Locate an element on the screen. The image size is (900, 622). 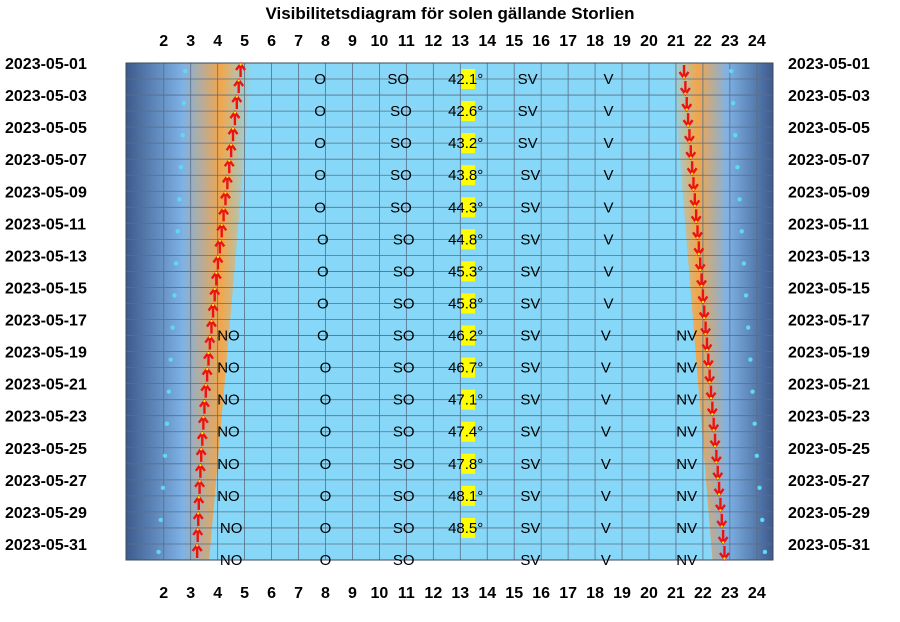
evening-twilight-band is located at coordinates (722, 311).